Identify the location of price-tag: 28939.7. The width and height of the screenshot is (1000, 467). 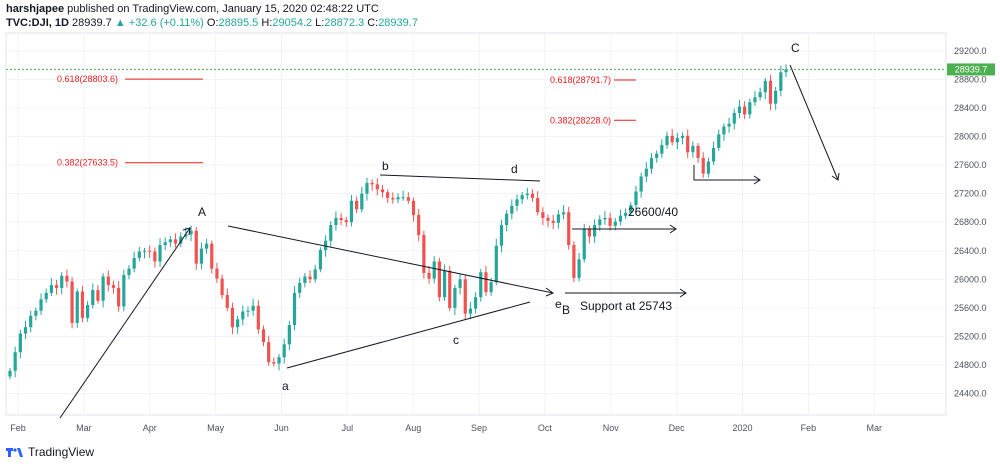
(971, 69).